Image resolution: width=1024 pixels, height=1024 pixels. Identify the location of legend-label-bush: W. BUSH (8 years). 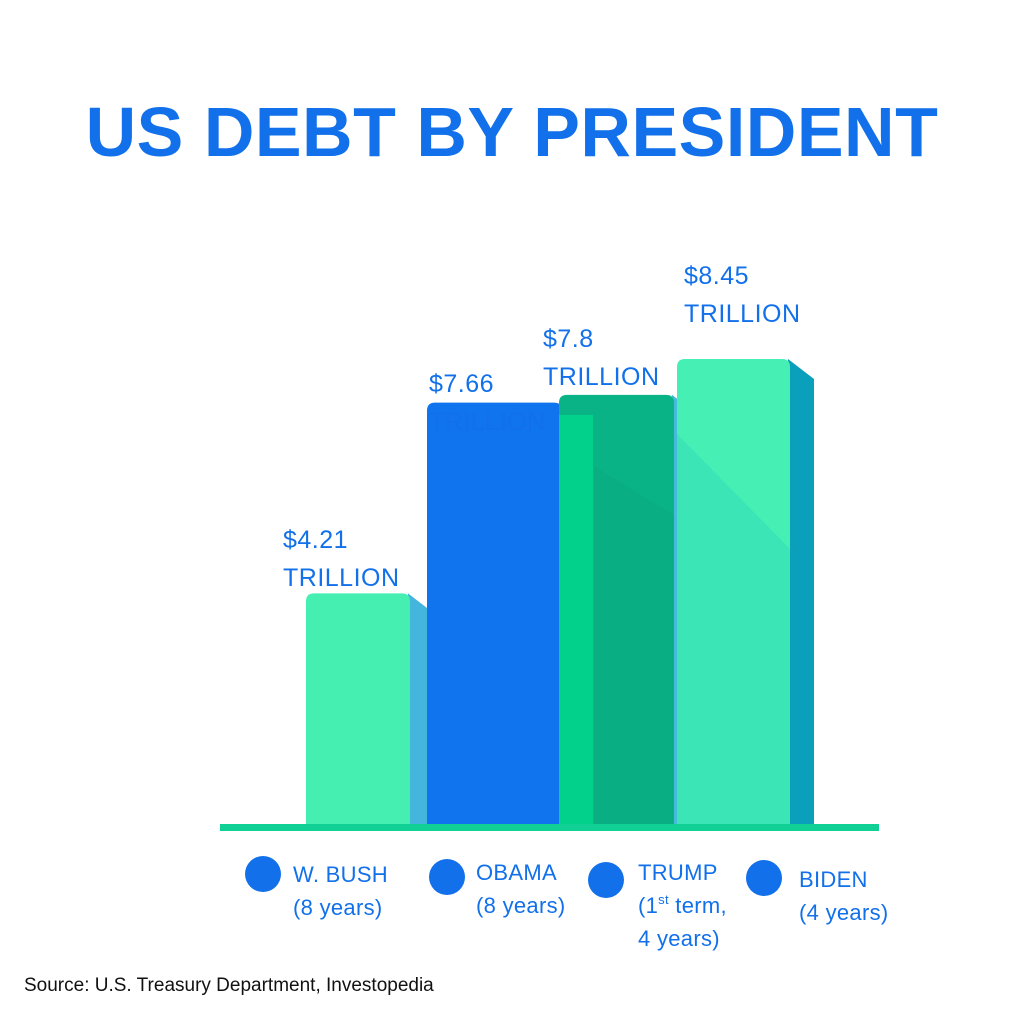
(340, 891).